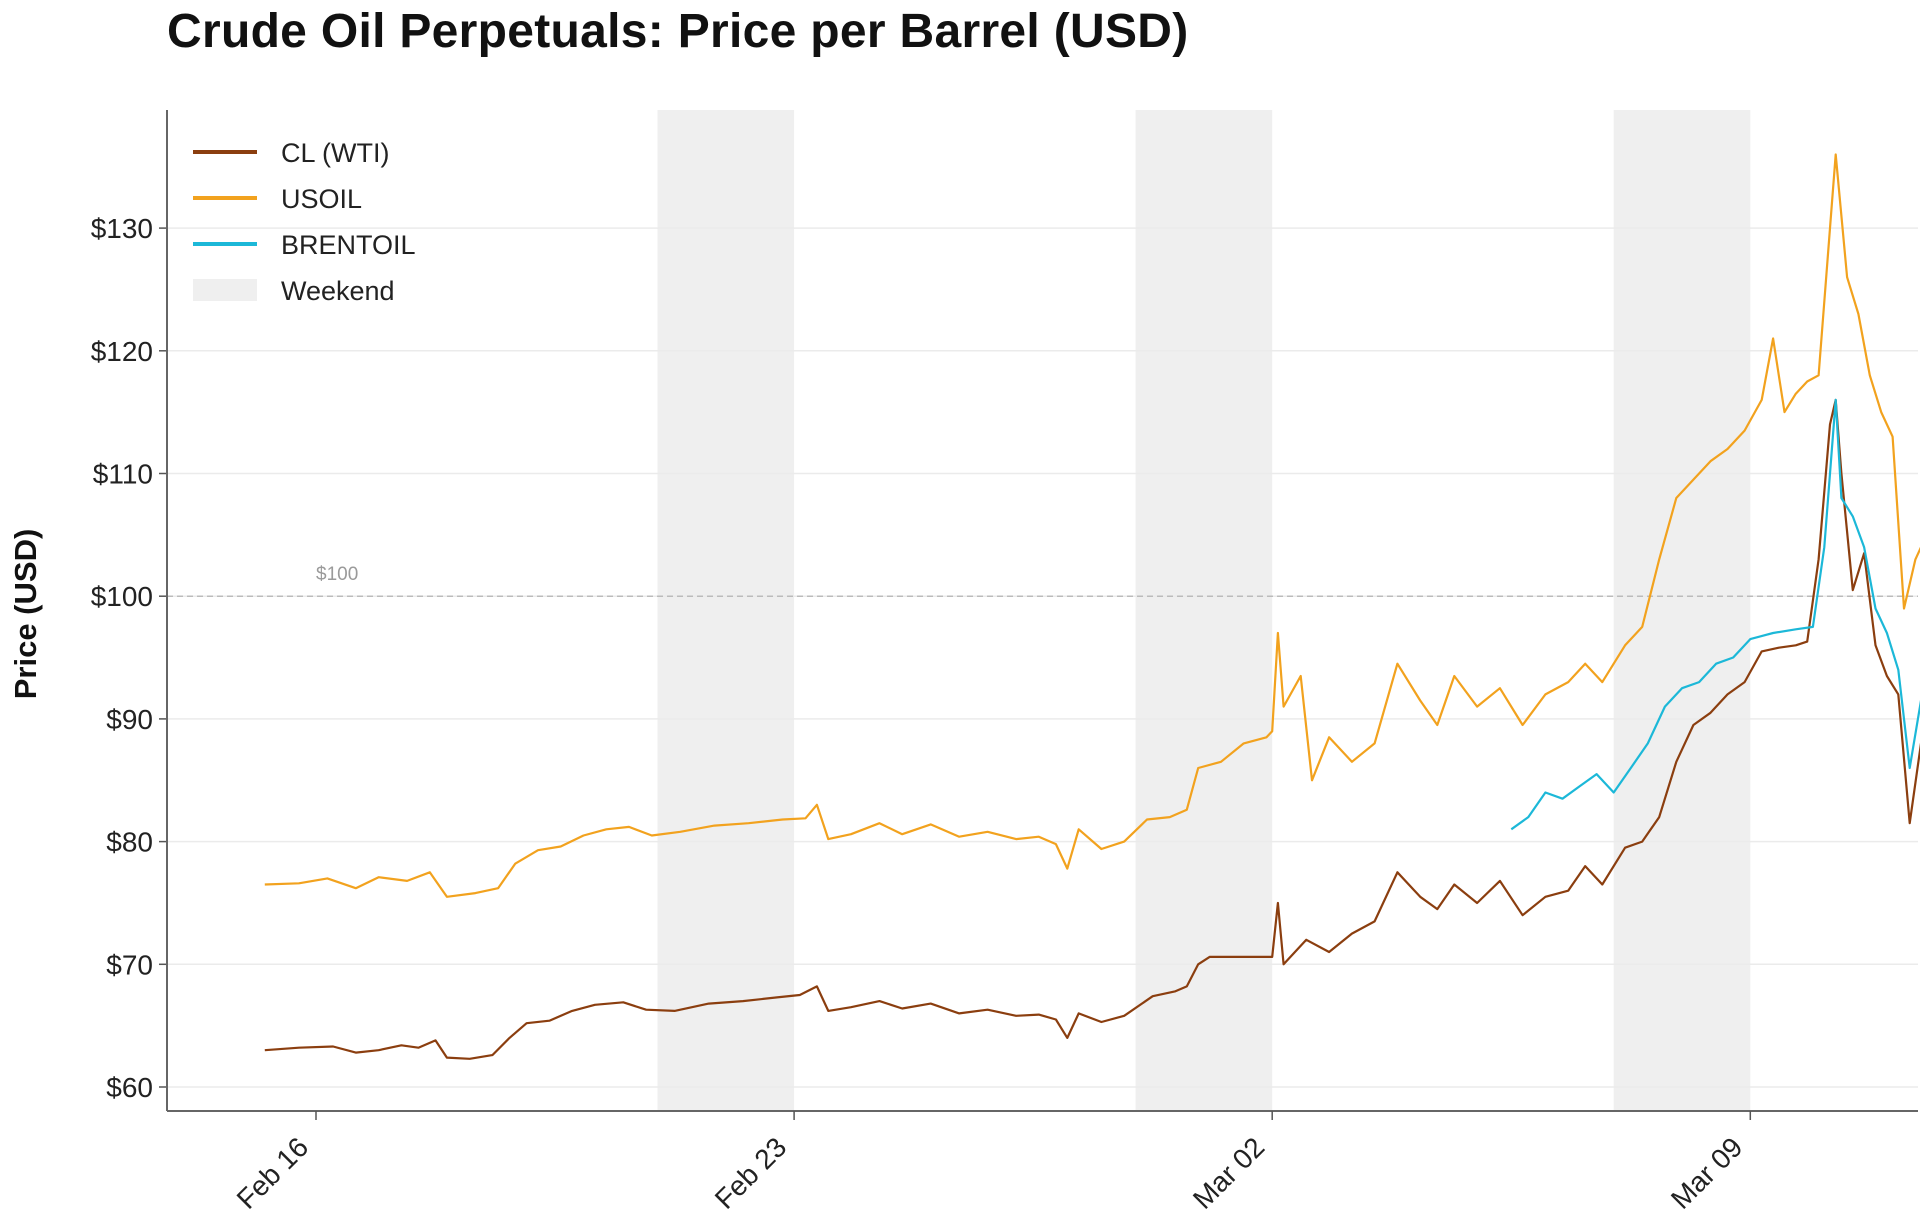  I want to click on series-line-brentoil, so click(1715, 614).